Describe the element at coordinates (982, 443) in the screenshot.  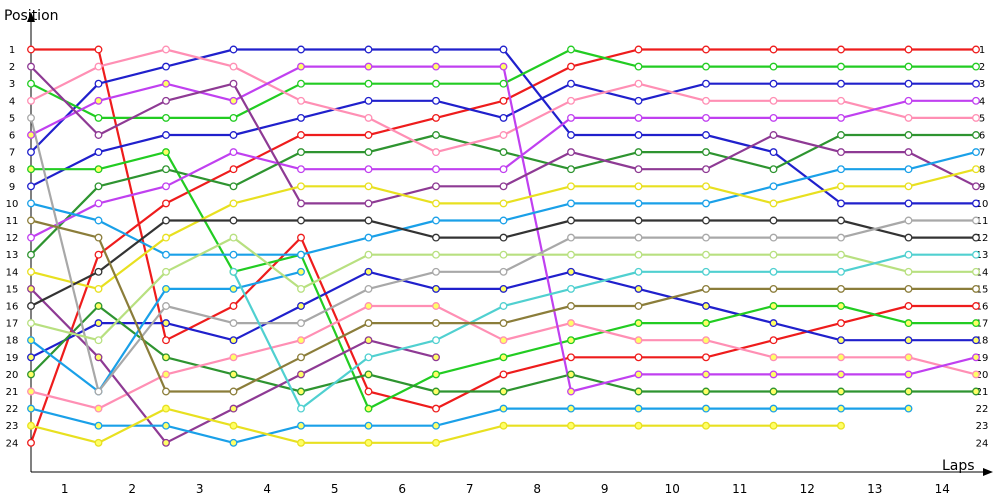
I see `y-tick-label-right: 24` at that location.